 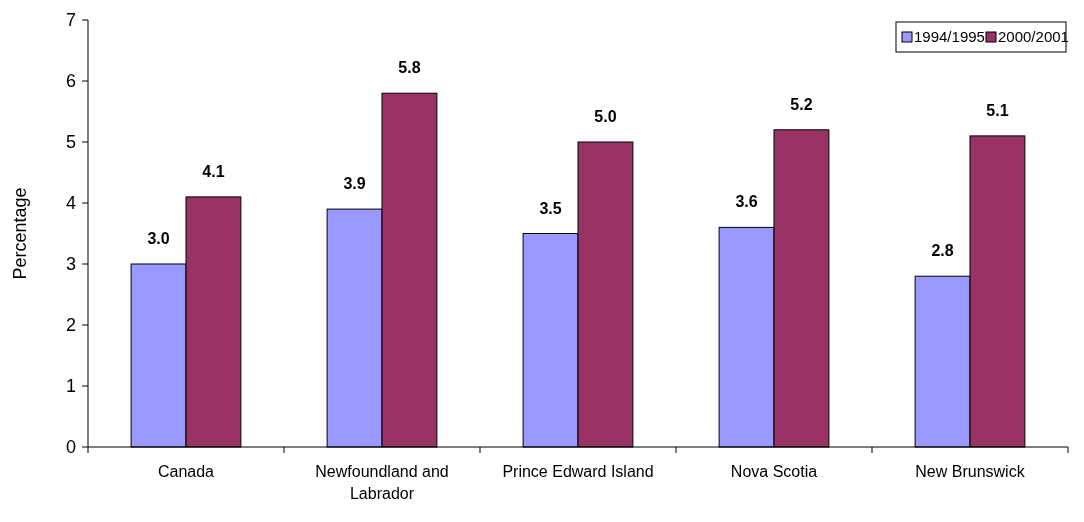 What do you see at coordinates (158, 238) in the screenshot?
I see `data-label: 3.0` at bounding box center [158, 238].